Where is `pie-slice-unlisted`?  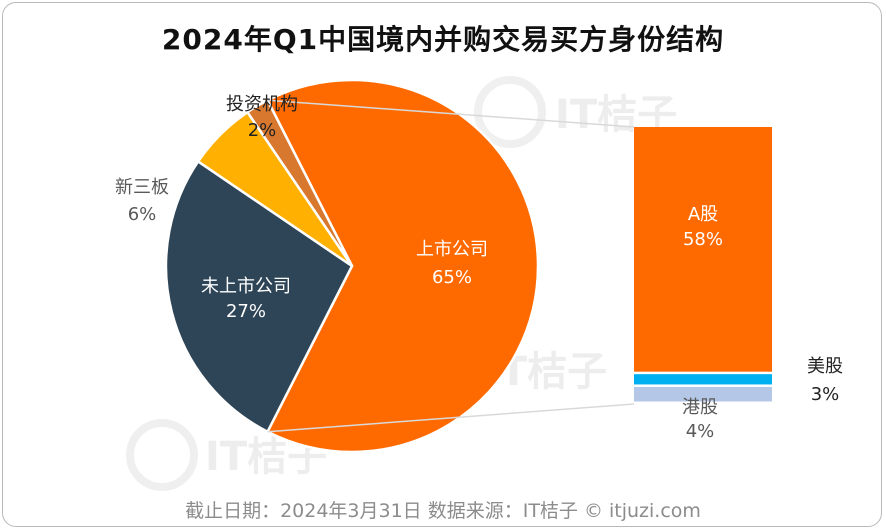
pie-slice-unlisted is located at coordinates (259, 296).